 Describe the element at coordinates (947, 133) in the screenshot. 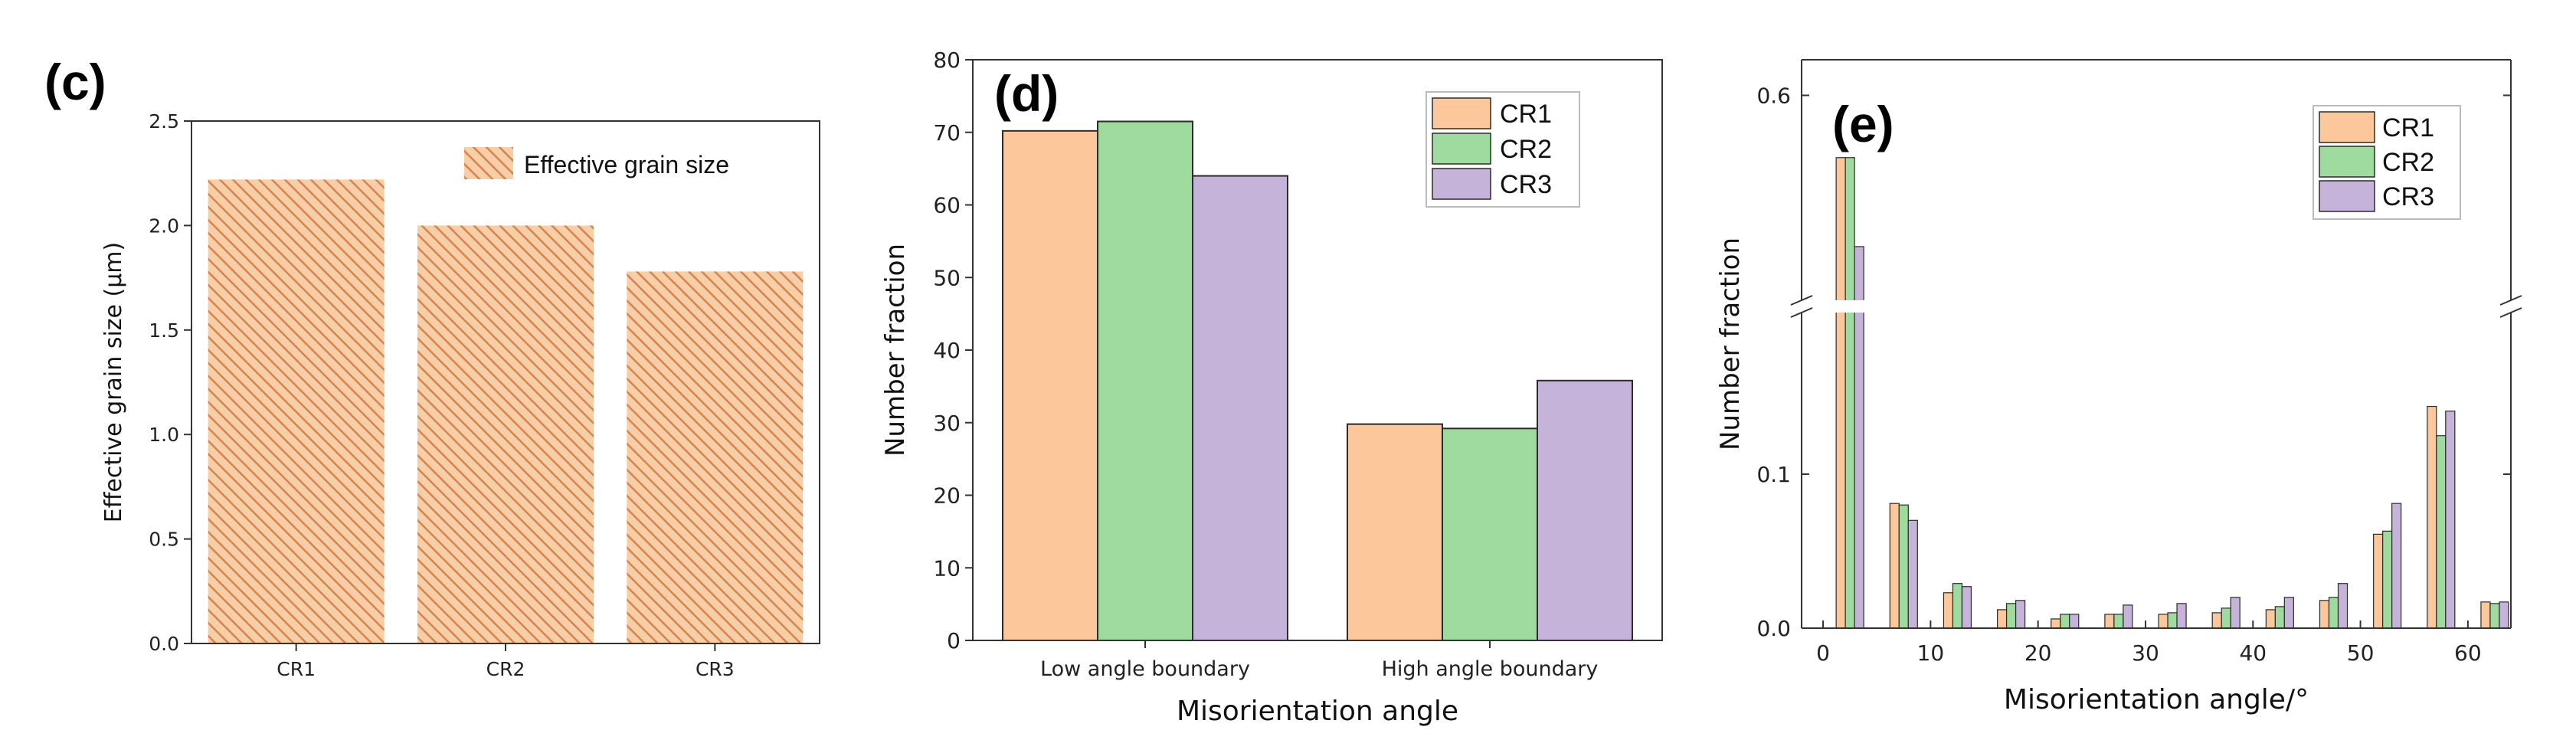

I see `y-tick-label: 70` at that location.